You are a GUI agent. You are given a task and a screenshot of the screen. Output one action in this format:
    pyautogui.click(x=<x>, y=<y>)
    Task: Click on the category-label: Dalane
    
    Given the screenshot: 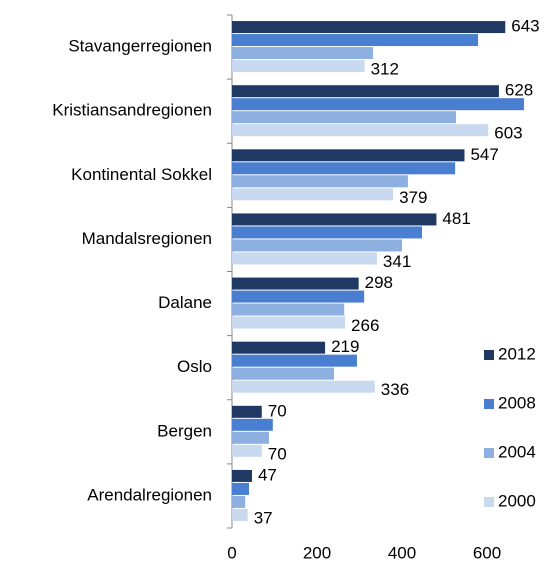 What is the action you would take?
    pyautogui.click(x=185, y=302)
    